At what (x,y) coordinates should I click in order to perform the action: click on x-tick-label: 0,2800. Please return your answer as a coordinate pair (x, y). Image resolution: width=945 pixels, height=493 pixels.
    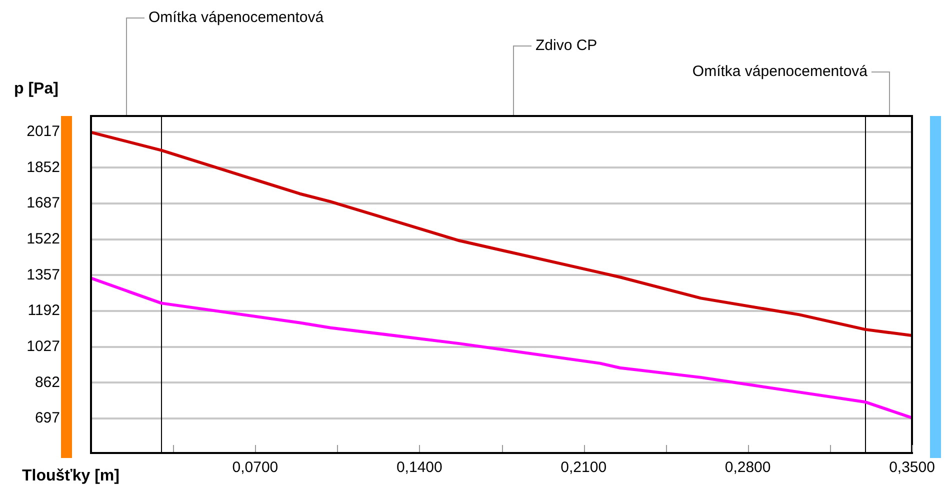
    Looking at the image, I should click on (747, 467).